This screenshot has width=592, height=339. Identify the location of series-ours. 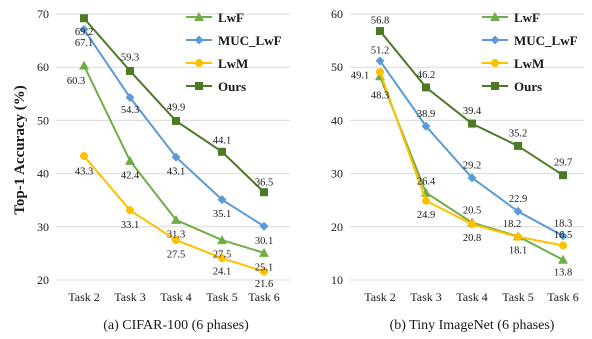
(471, 103).